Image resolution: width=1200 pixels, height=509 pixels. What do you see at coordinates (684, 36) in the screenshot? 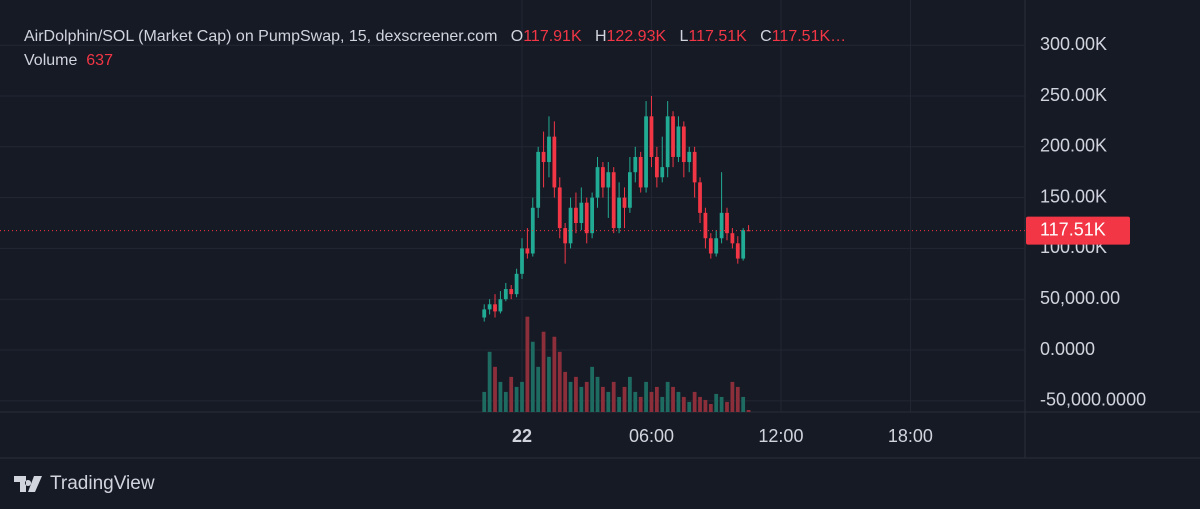
I see `ohlc-key: L` at bounding box center [684, 36].